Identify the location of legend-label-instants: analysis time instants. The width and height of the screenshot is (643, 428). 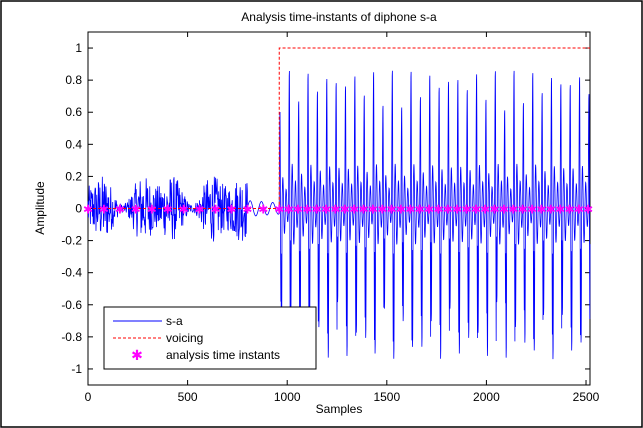
(223, 355).